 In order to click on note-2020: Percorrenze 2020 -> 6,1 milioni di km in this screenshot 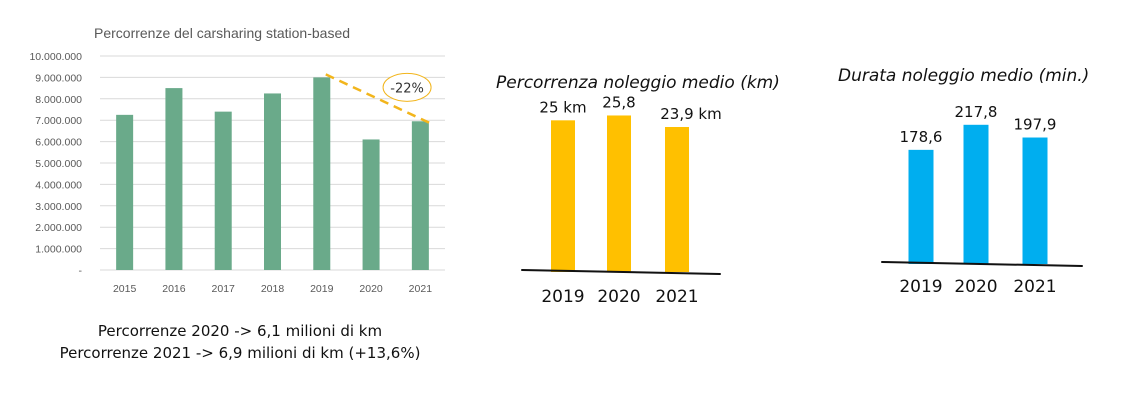, I will do `click(240, 331)`.